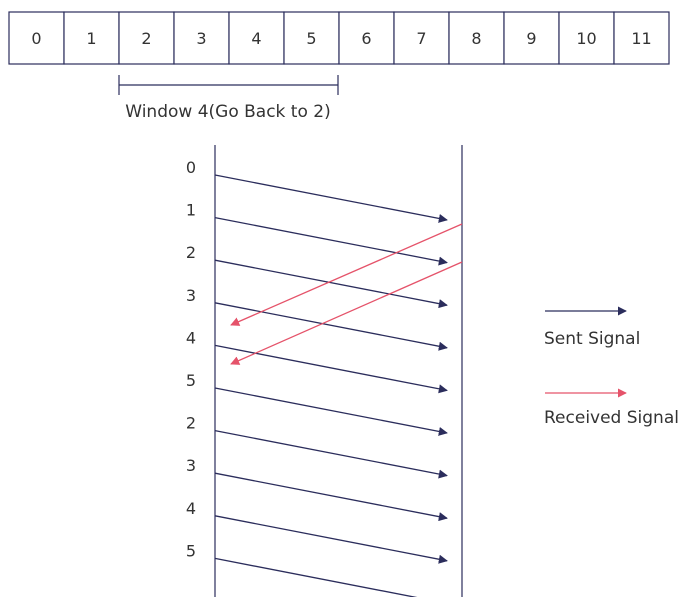 This screenshot has height=597, width=697. I want to click on frame-cell-label: 10, so click(586, 38).